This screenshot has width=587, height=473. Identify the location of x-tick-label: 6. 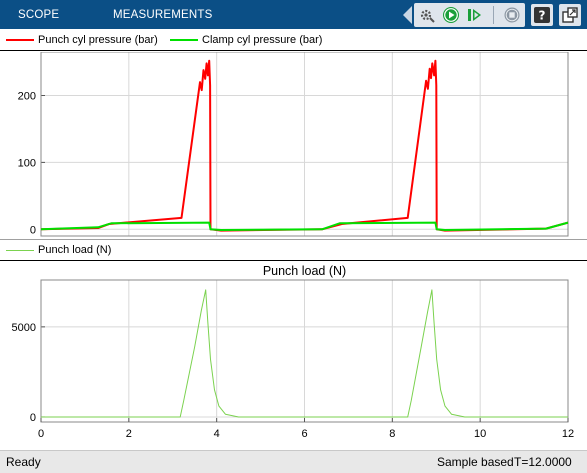
(304, 434).